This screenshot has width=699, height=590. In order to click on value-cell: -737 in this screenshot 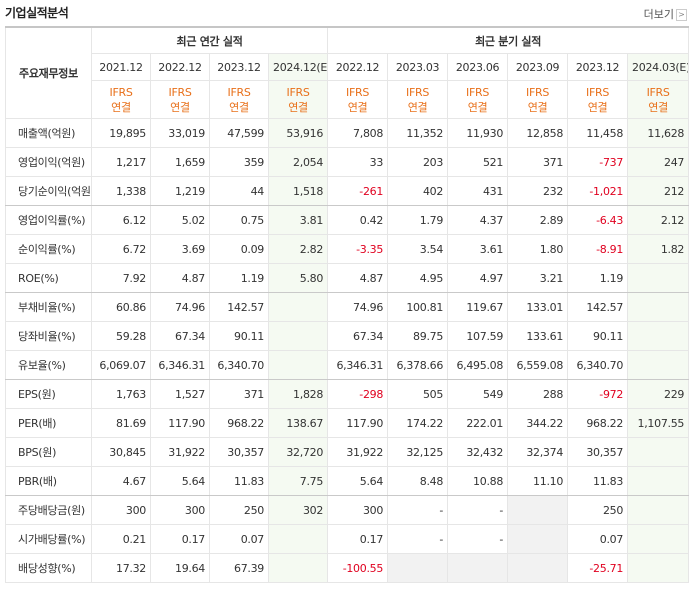, I will do `click(598, 162)`.